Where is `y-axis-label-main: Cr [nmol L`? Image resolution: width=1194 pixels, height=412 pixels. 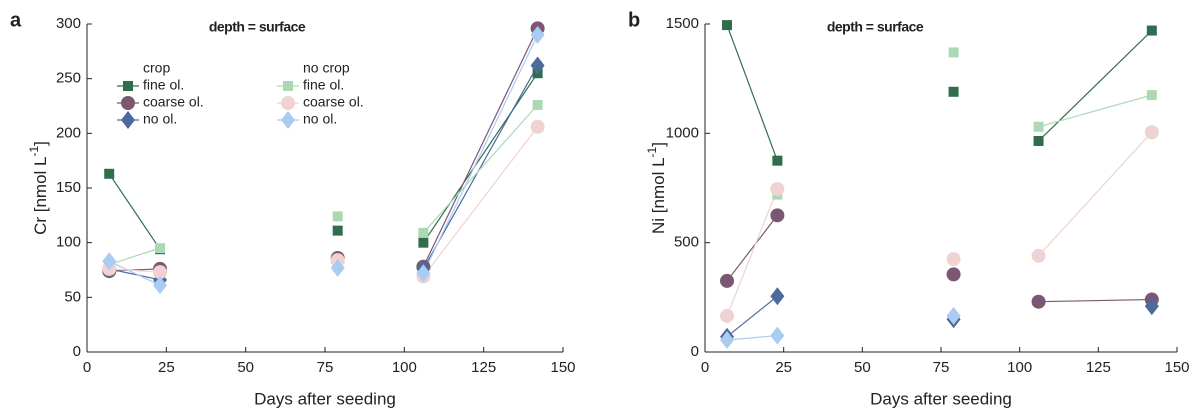 y-axis-label-main: Cr [nmol L is located at coordinates (40, 195).